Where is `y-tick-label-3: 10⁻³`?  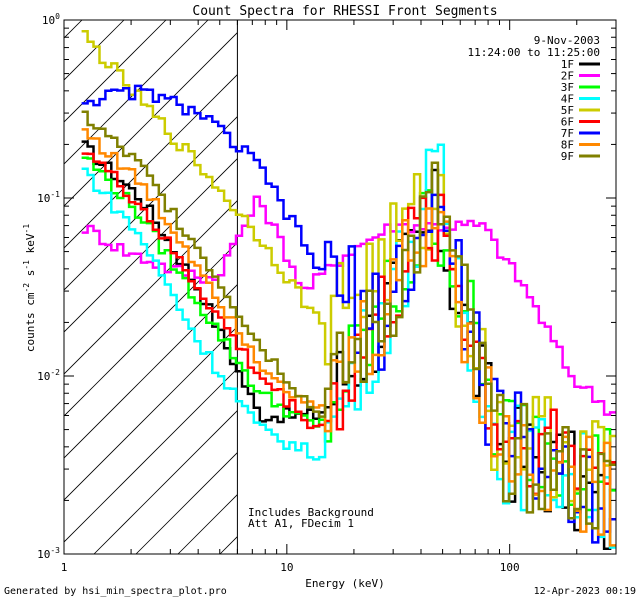 y-tick-label-3: 10⁻³ is located at coordinates (48, 553).